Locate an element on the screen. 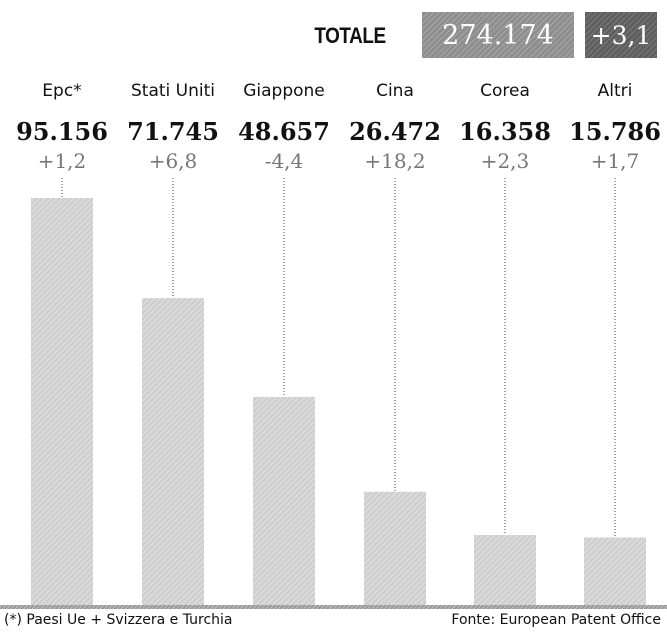 The height and width of the screenshot is (632, 667). category-label: Epc* is located at coordinates (61, 91).